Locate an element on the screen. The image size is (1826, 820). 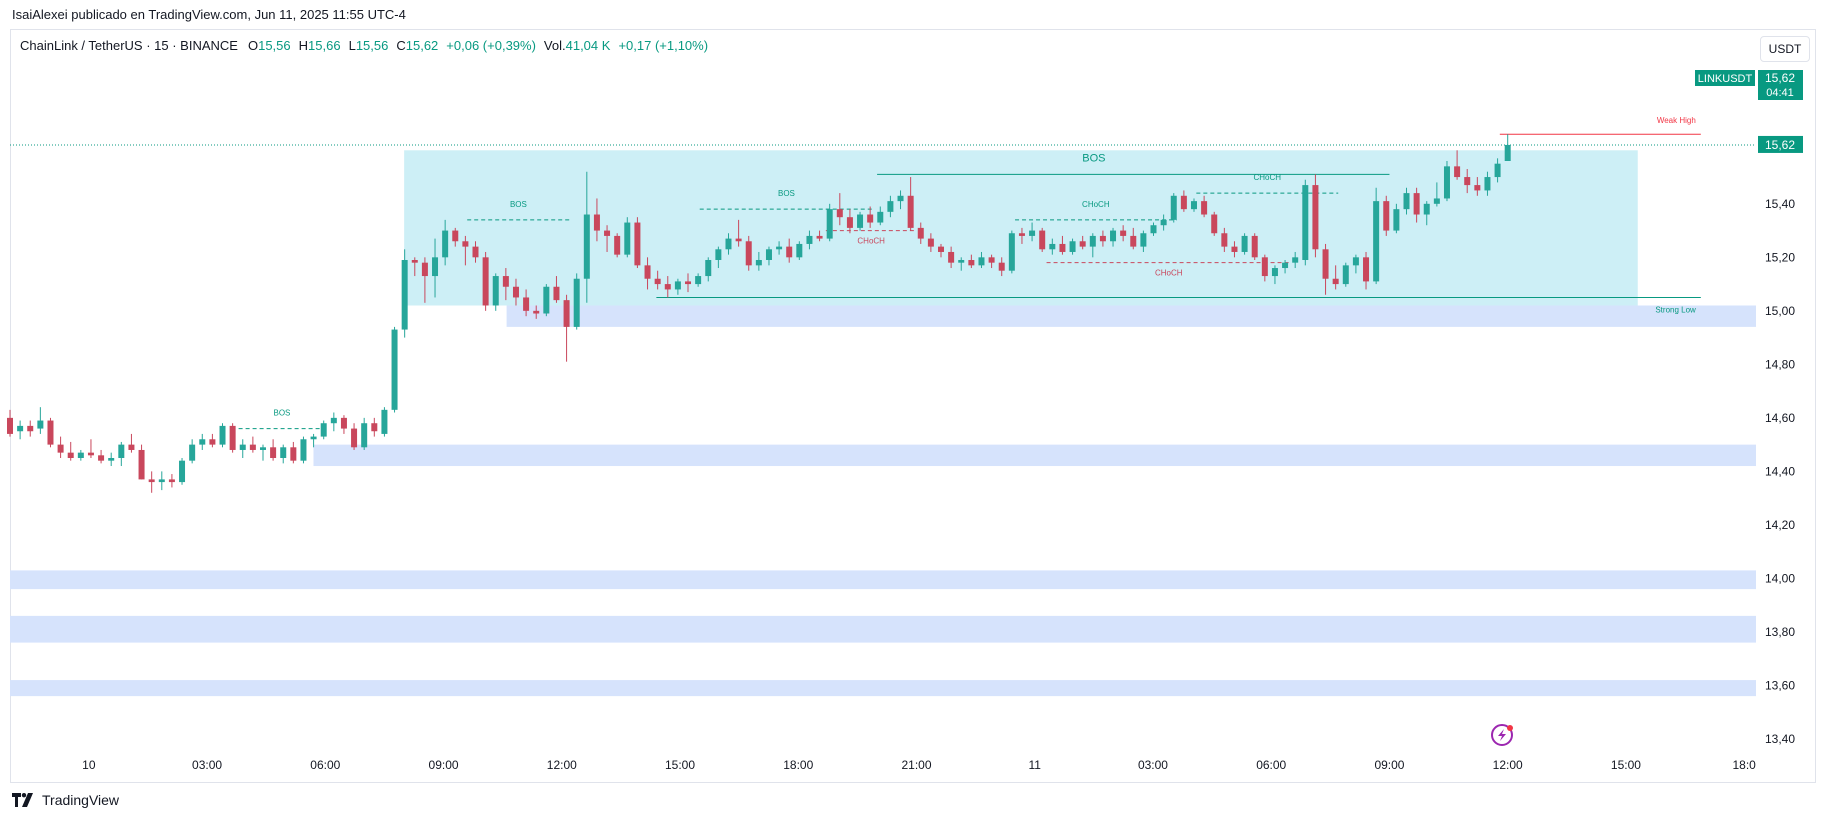
symbol-title: ChainLink / TetherUS · 15 · BINANCE is located at coordinates (129, 45).